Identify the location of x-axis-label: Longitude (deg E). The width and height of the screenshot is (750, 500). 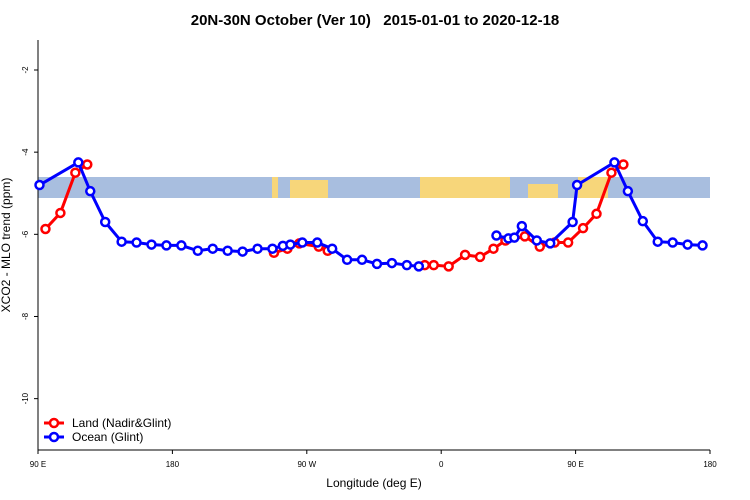
(373, 483).